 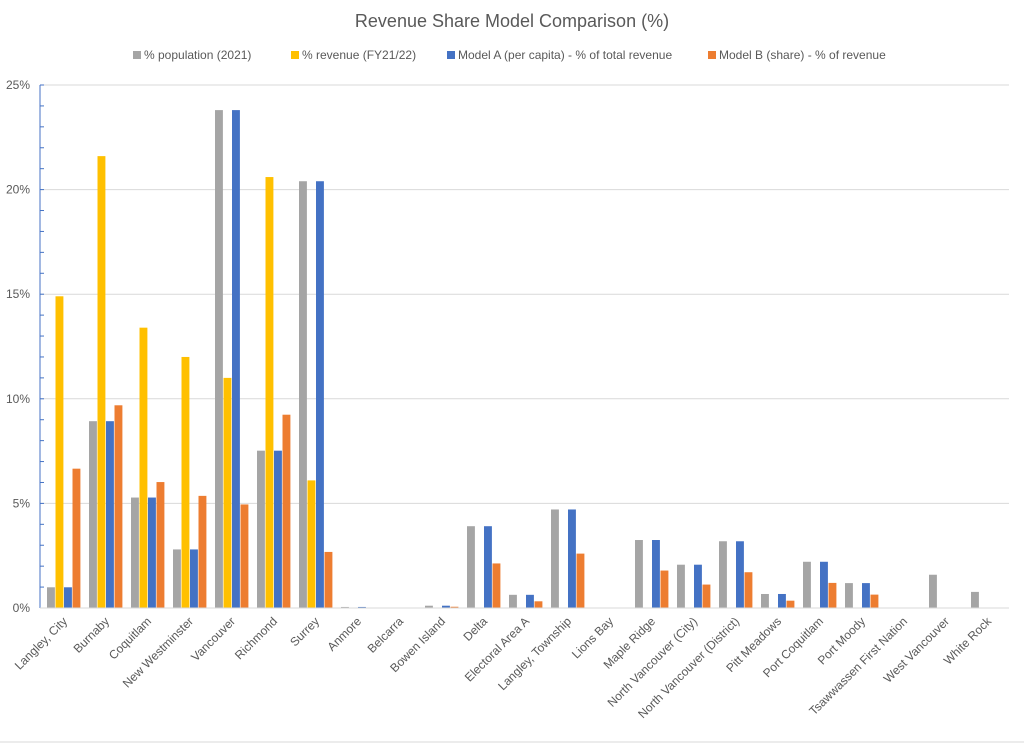 What do you see at coordinates (345, 634) in the screenshot?
I see `x-tick-label: Anmore` at bounding box center [345, 634].